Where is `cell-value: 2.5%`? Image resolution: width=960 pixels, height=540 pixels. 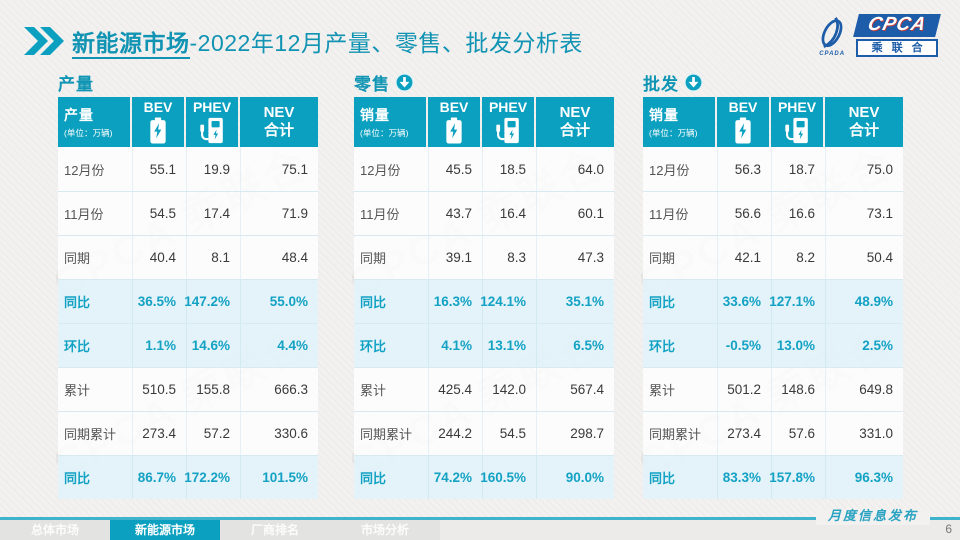
cell-value: 2.5% is located at coordinates (864, 345).